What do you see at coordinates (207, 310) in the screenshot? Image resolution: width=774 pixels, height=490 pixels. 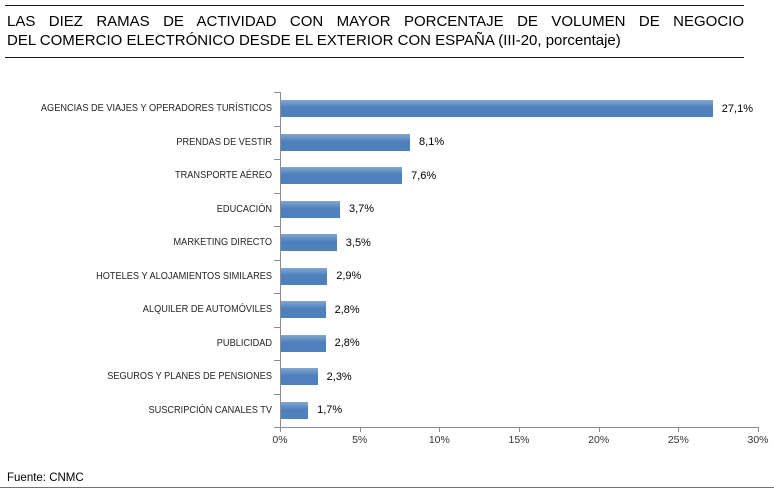 I see `category-label: ALQUILER DE AUTOMÓVILES` at bounding box center [207, 310].